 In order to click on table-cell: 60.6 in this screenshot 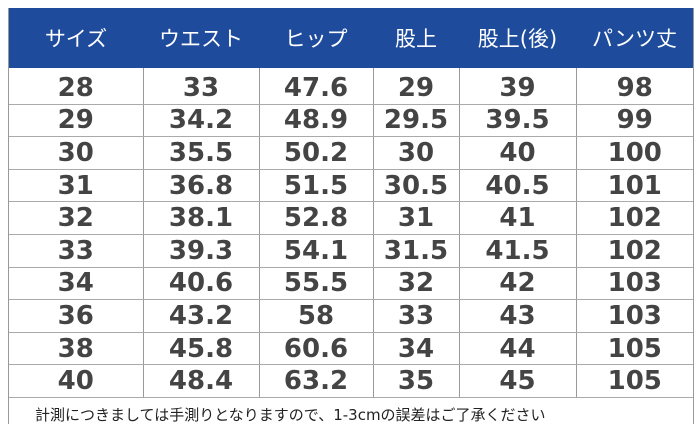, I will do `click(315, 349)`.